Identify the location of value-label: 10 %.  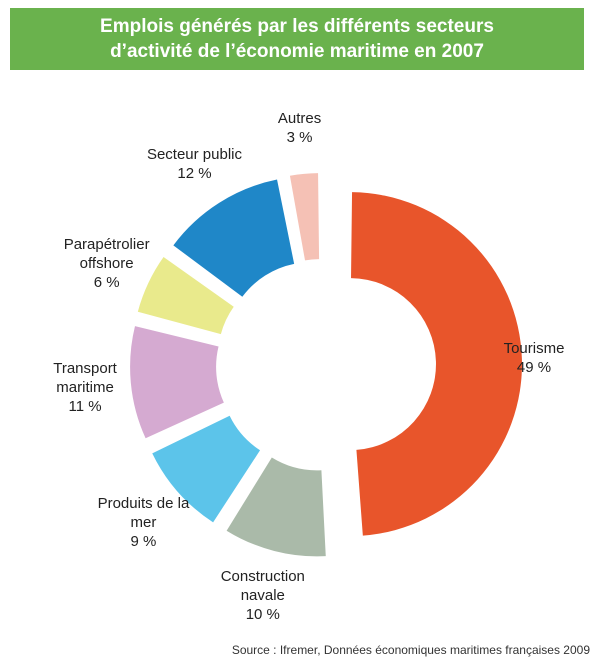
(262, 615).